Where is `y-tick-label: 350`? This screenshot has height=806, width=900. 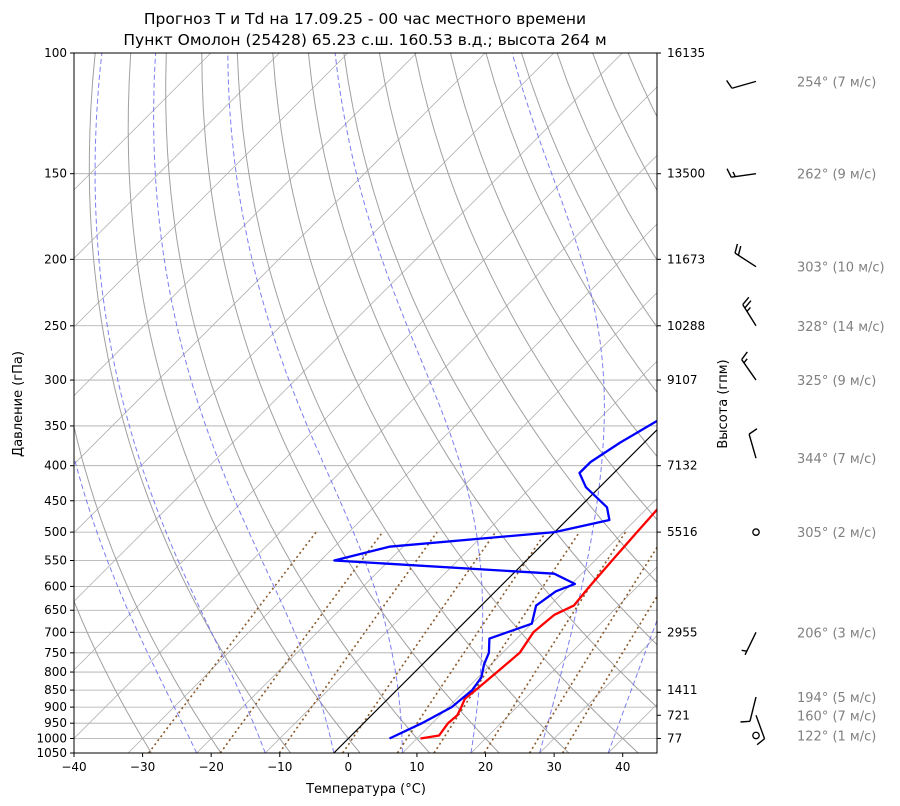 y-tick-label: 350 is located at coordinates (55, 426).